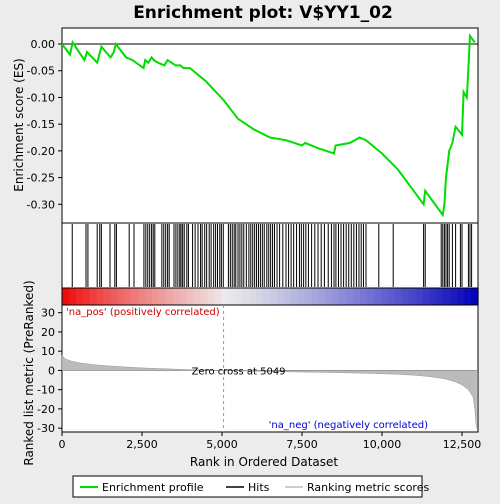 Image resolution: width=500 pixels, height=504 pixels. What do you see at coordinates (143, 312) in the screenshot?
I see `pos-correlated-label: 'na_pos' (positively correlated)` at bounding box center [143, 312].